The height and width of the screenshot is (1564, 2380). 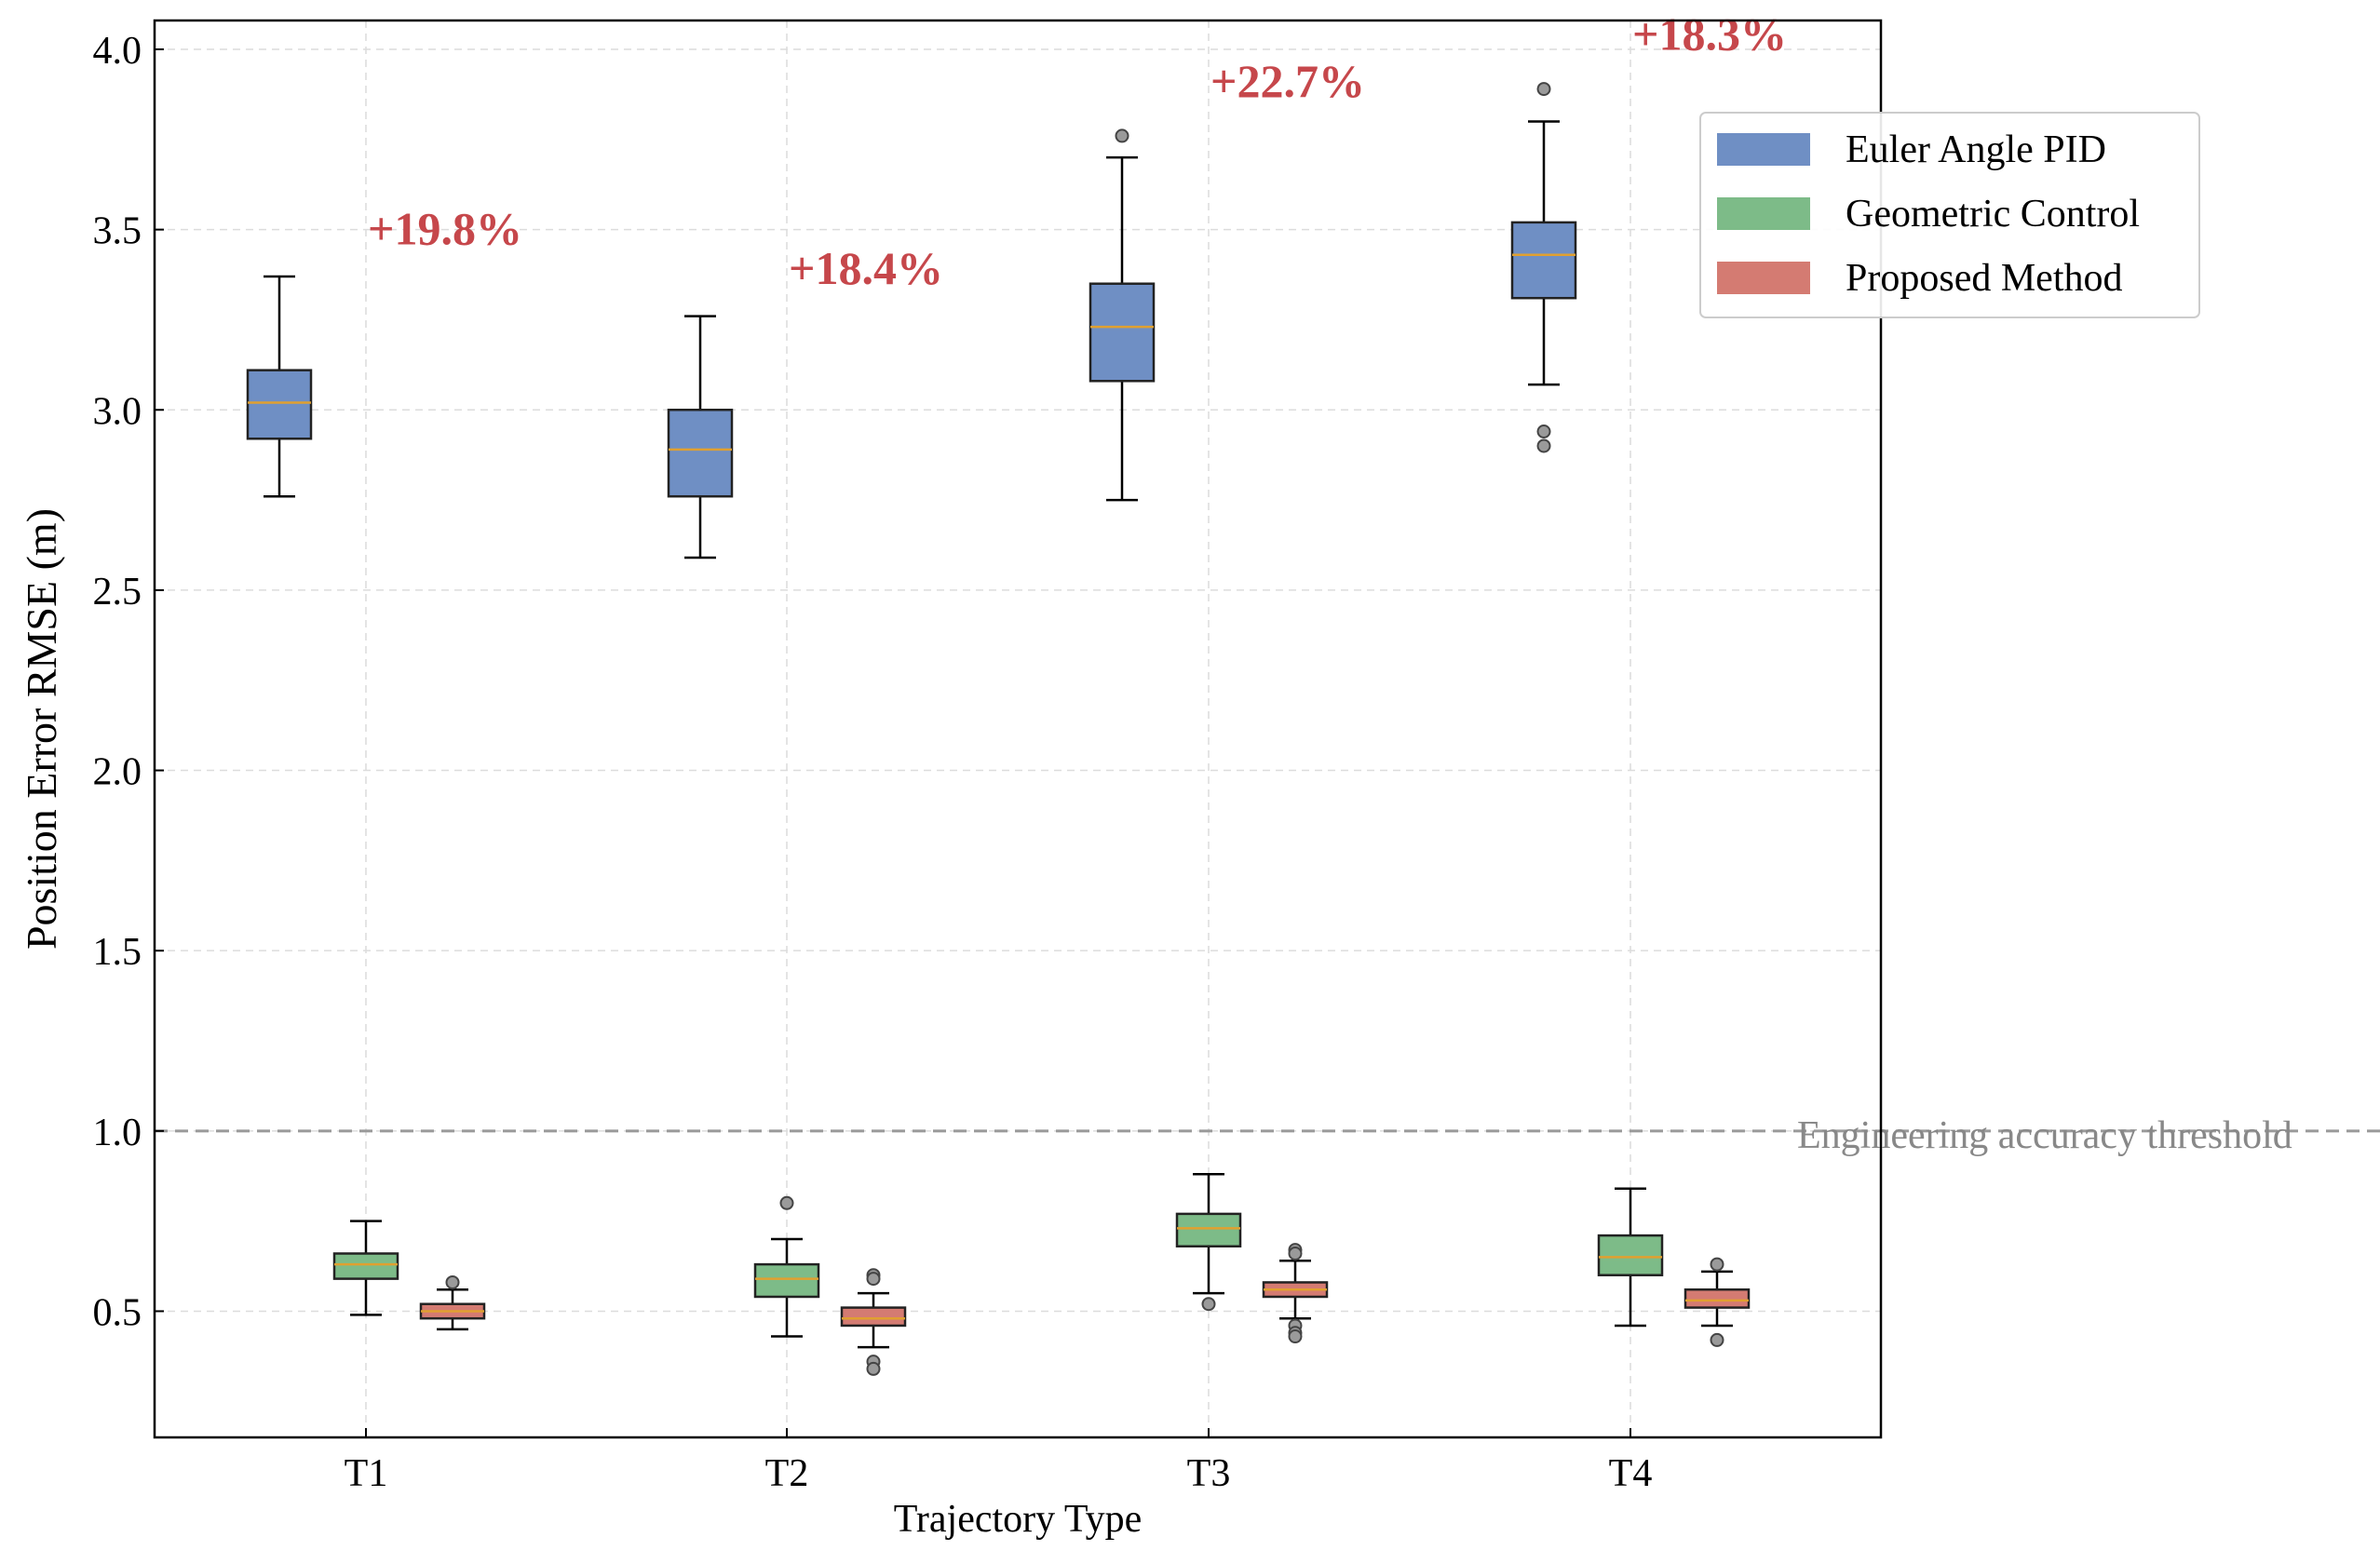 I want to click on improvement-annotation: +18.4%, so click(x=866, y=268).